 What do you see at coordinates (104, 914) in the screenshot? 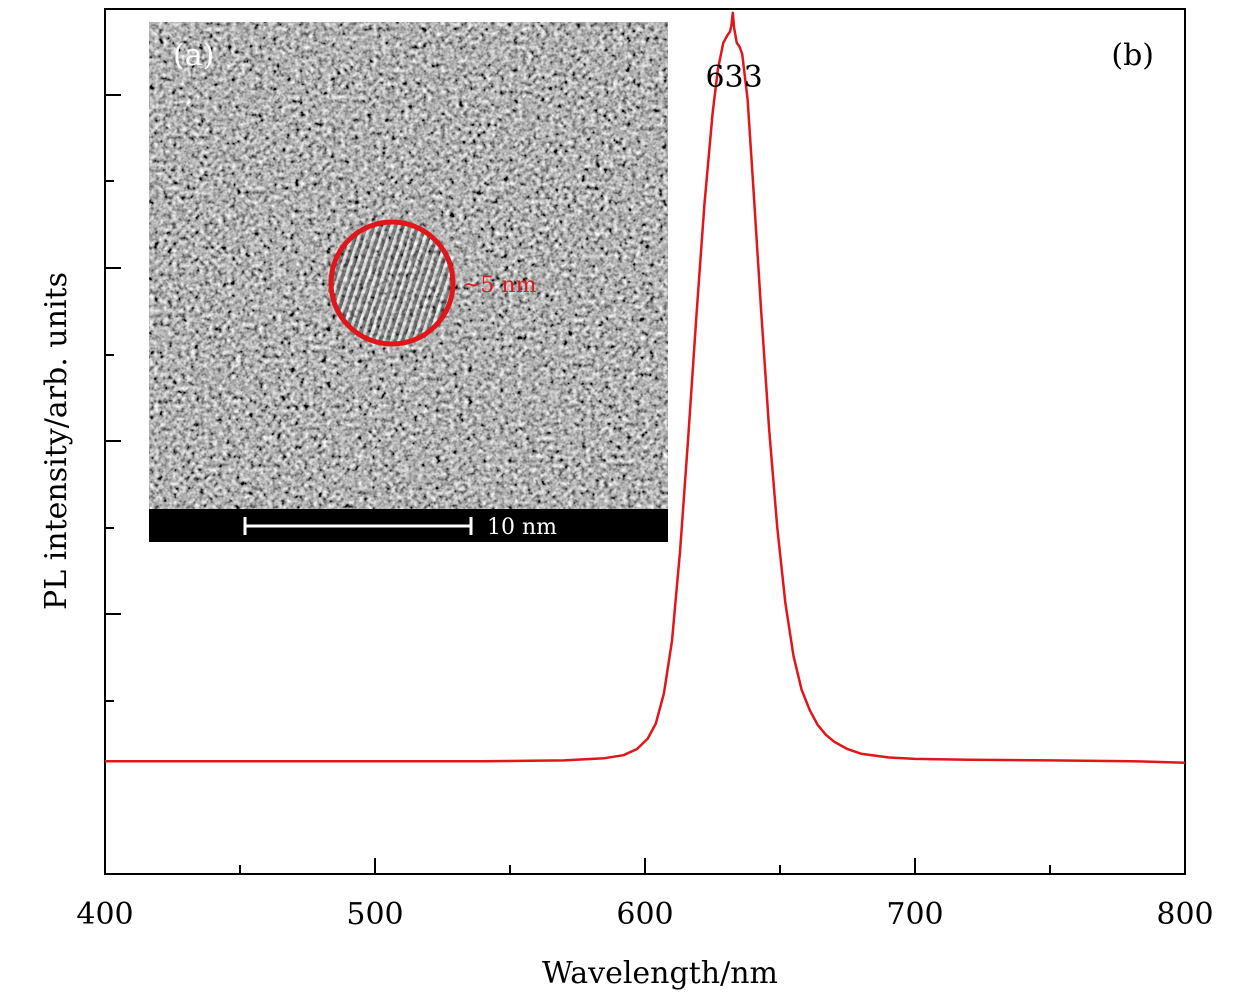
I see `x-tick-label-400: 400` at bounding box center [104, 914].